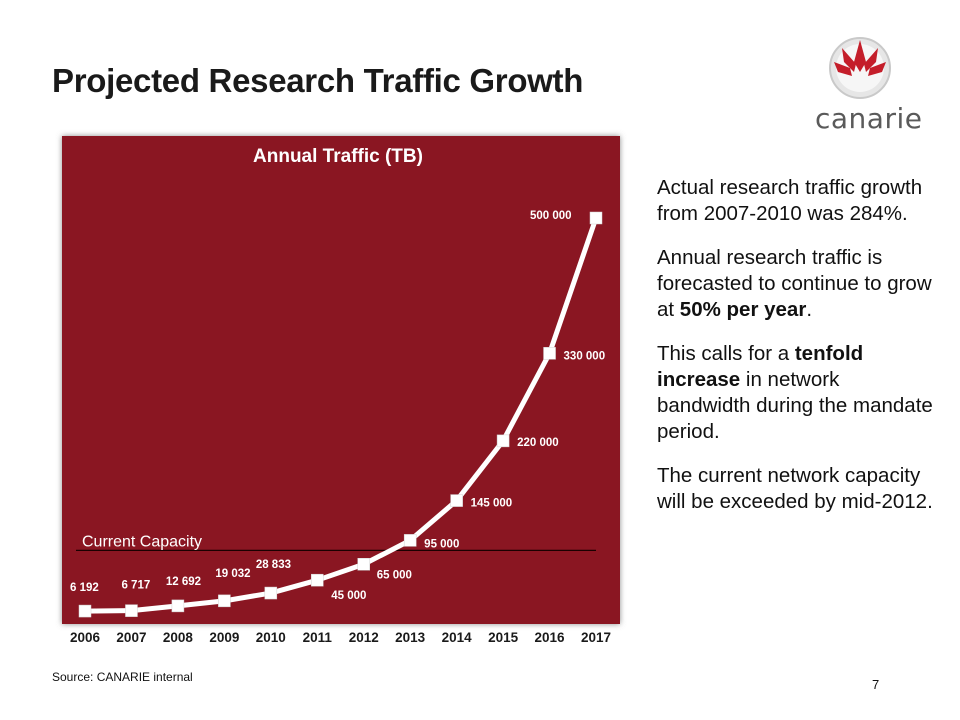  What do you see at coordinates (338, 156) in the screenshot?
I see `chart-title: Annual Traffic (TB)` at bounding box center [338, 156].